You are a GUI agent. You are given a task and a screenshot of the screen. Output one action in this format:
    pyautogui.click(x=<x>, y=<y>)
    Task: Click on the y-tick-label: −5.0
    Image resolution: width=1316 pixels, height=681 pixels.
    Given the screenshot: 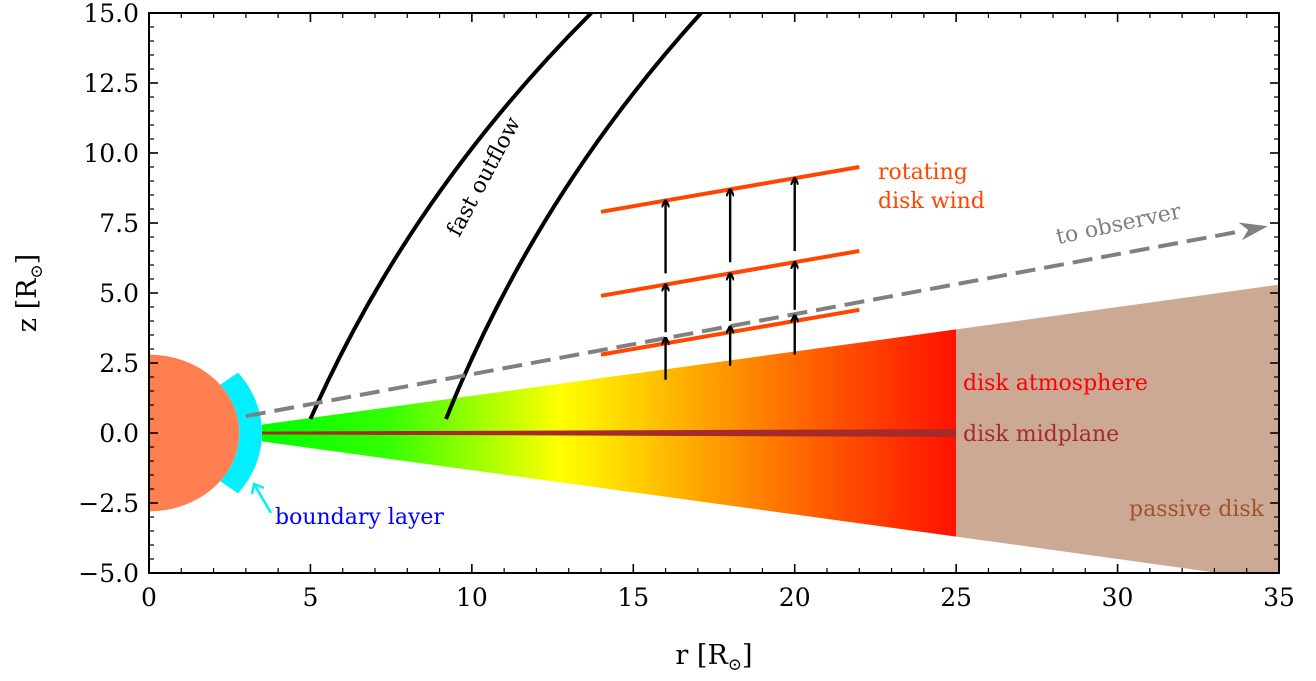 What is the action you would take?
    pyautogui.click(x=108, y=573)
    